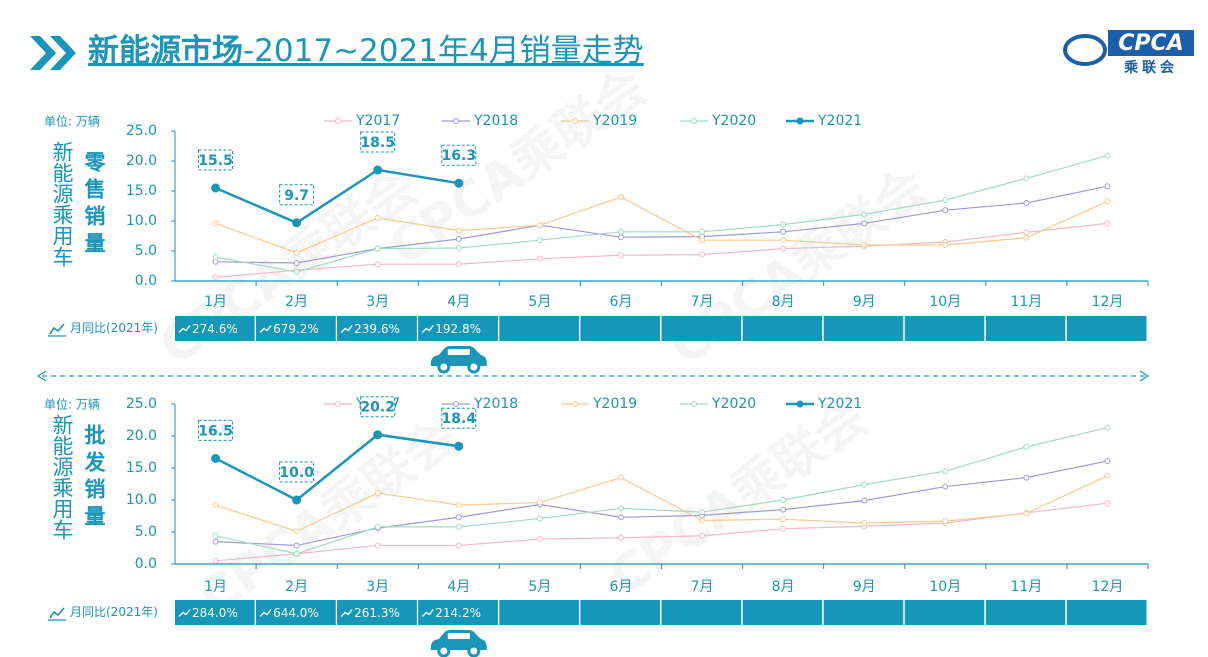  I want to click on yoy-icon, so click(57, 613).